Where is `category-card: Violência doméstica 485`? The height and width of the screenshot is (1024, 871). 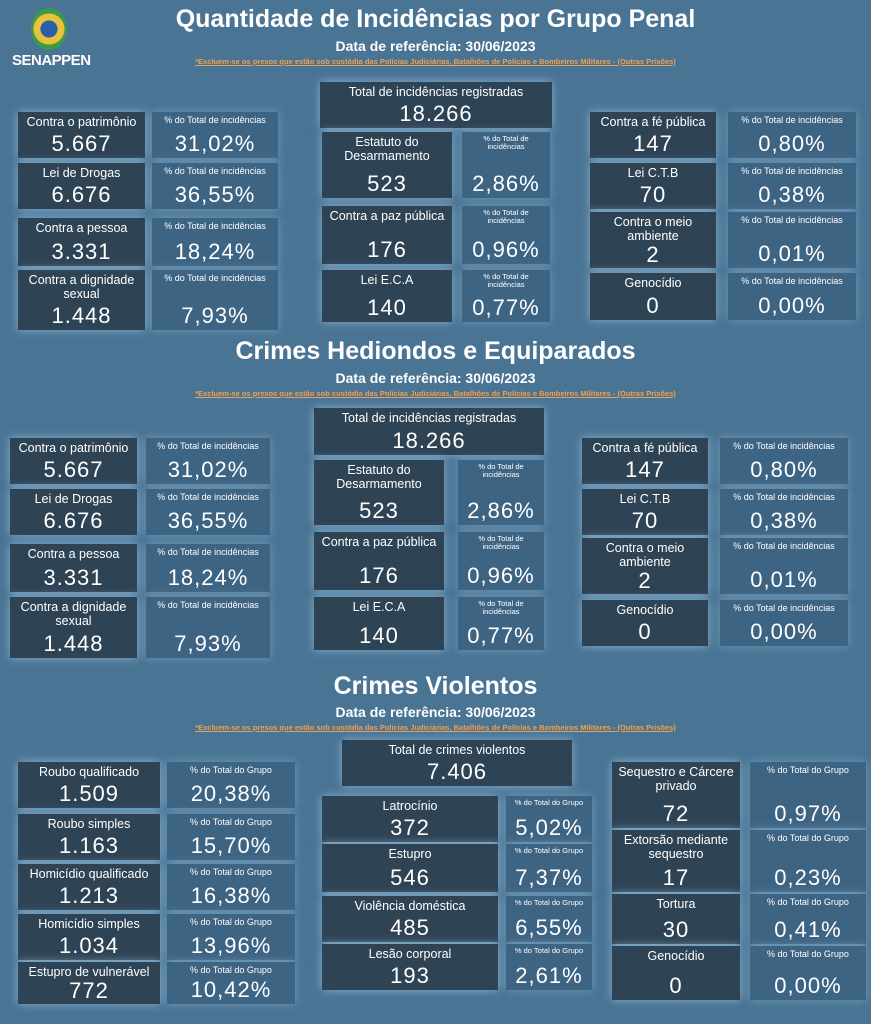
category-card: Violência doméstica 485 is located at coordinates (410, 919).